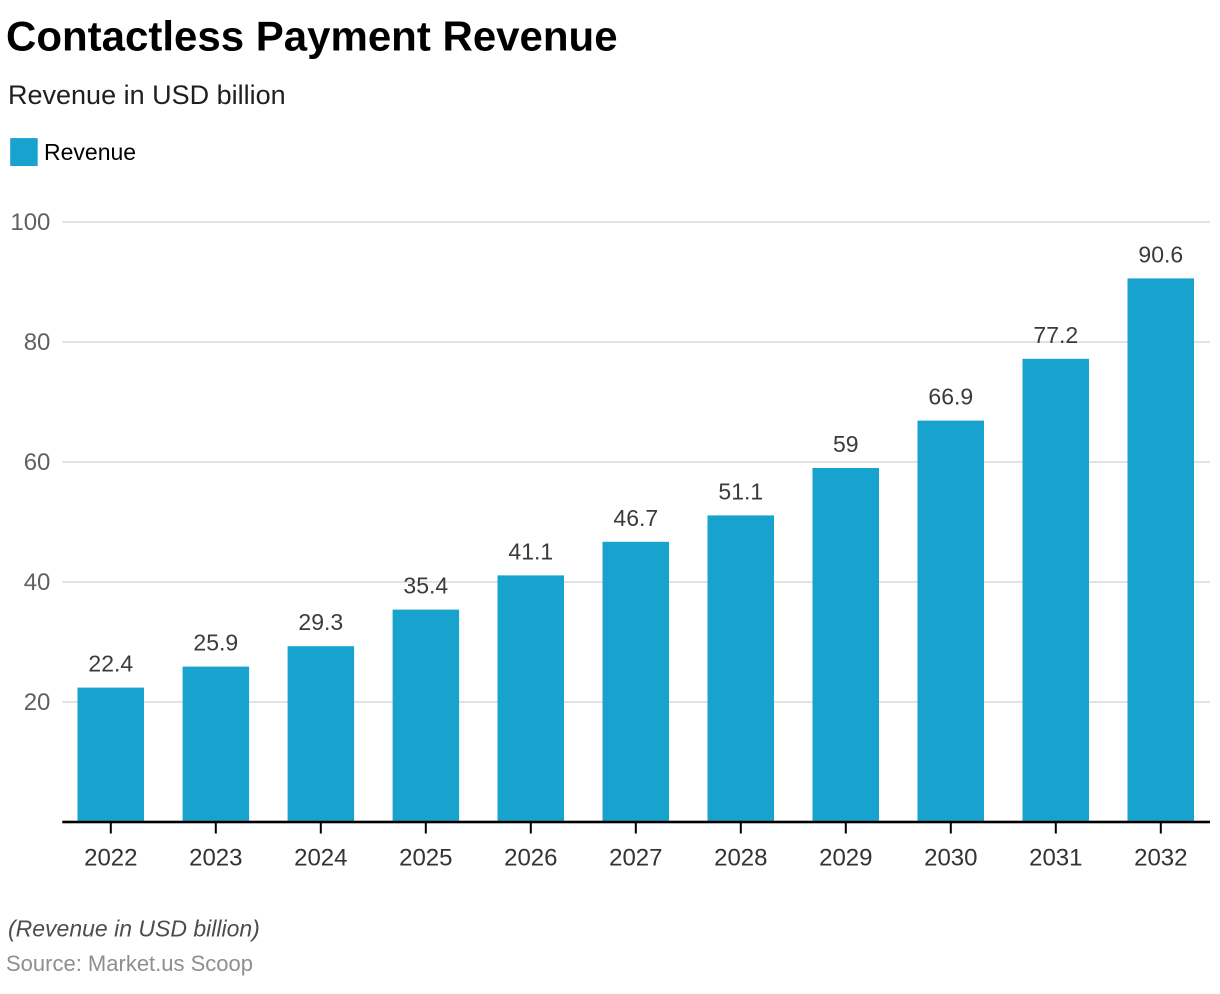  What do you see at coordinates (1160, 254) in the screenshot?
I see `svg-text: 90.6` at bounding box center [1160, 254].